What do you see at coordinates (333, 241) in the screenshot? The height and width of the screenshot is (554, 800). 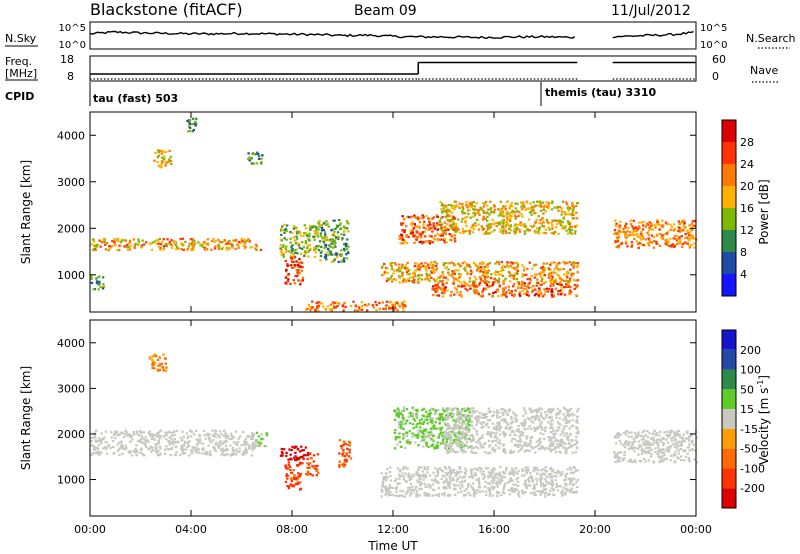 I see `echo-region` at bounding box center [333, 241].